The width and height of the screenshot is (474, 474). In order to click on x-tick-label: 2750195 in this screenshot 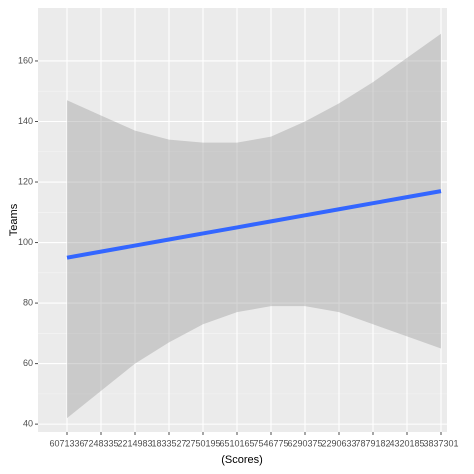, I will do `click(202, 443)`.